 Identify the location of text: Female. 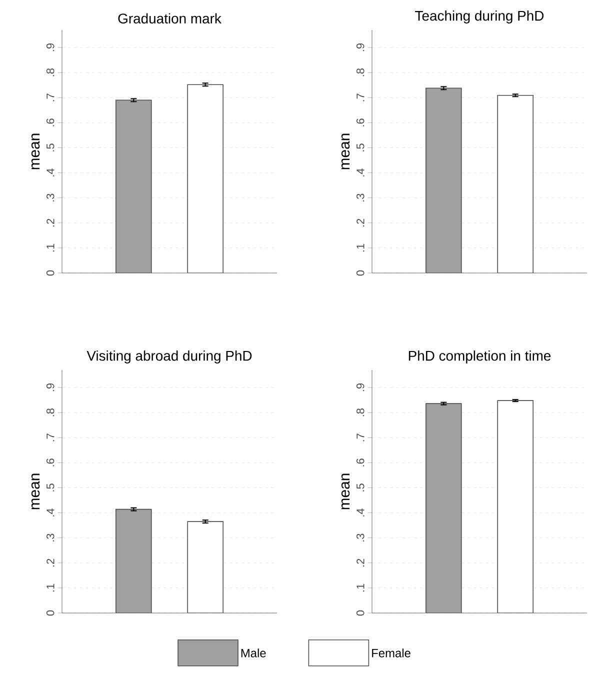
(391, 653).